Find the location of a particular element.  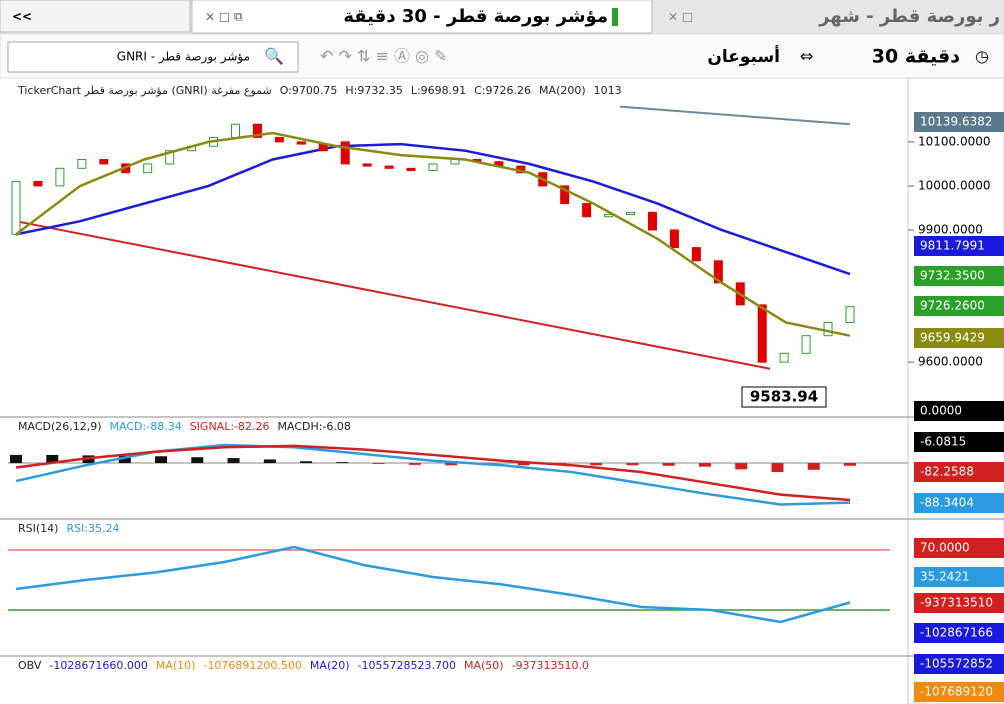

y-tick-label: 9600.0000 is located at coordinates (950, 362).